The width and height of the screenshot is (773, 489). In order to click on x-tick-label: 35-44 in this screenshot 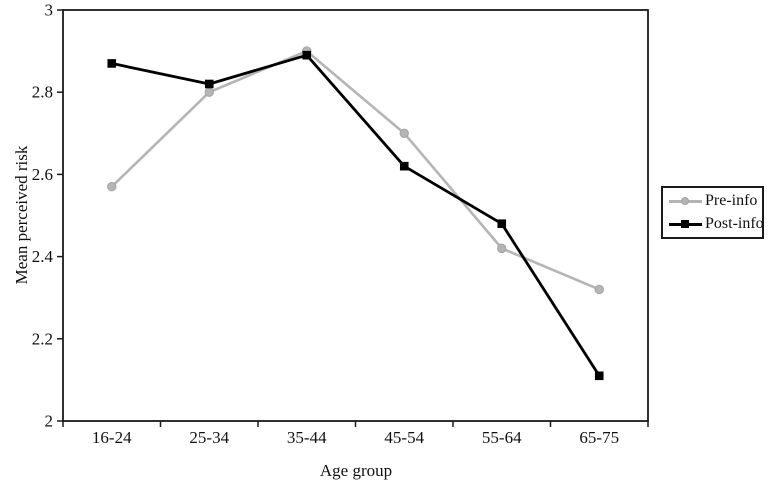, I will do `click(307, 437)`.